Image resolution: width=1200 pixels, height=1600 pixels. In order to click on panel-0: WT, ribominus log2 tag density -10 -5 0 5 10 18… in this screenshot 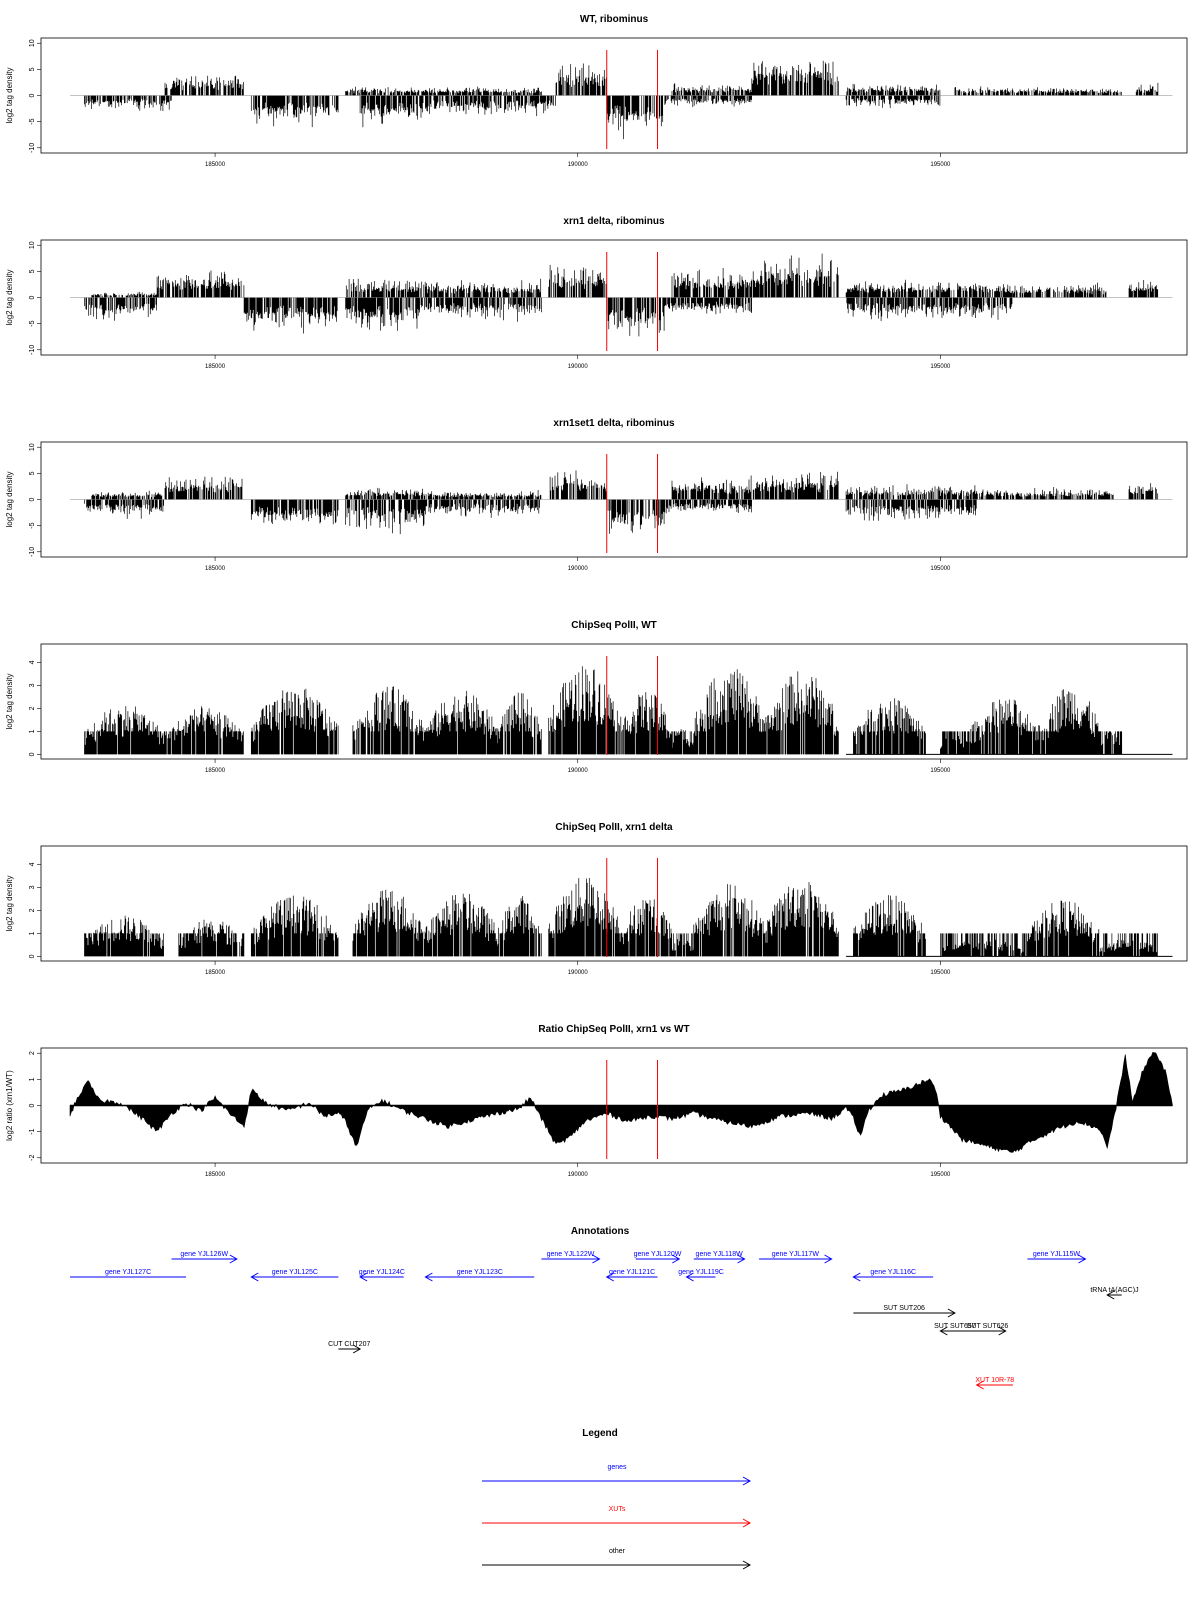, I will do `click(596, 91)`.